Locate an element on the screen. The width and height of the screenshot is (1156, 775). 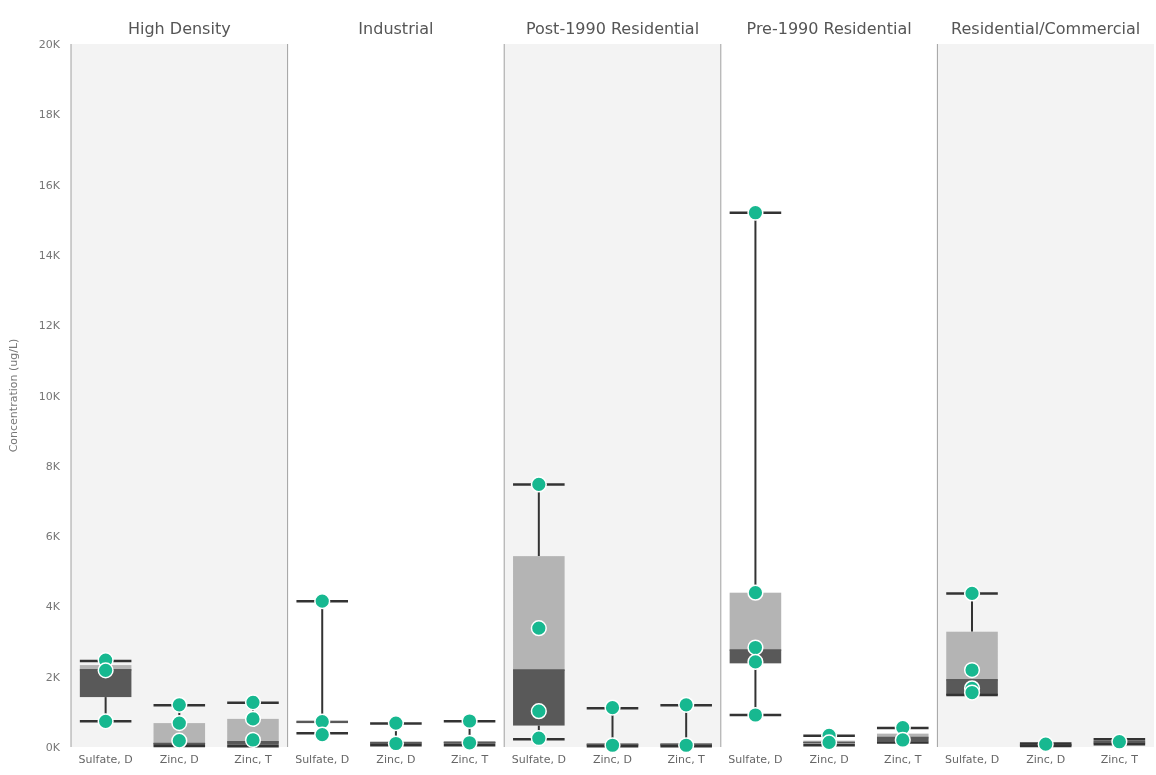
chart-title: Industrial is located at coordinates (396, 28).